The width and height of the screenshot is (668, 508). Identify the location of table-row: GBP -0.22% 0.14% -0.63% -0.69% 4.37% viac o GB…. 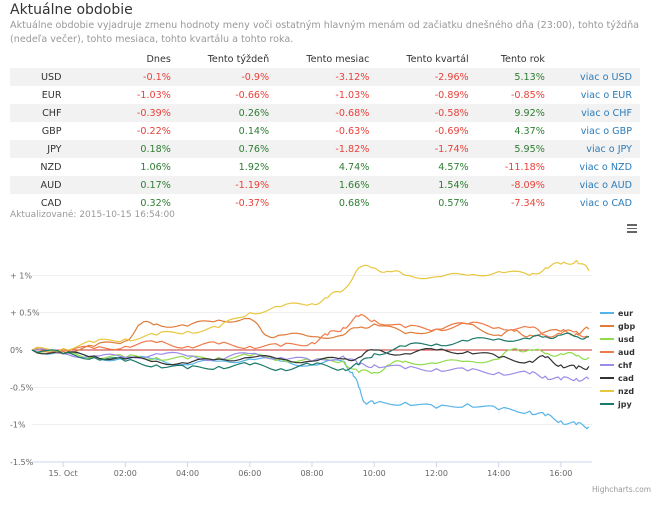
(325, 131).